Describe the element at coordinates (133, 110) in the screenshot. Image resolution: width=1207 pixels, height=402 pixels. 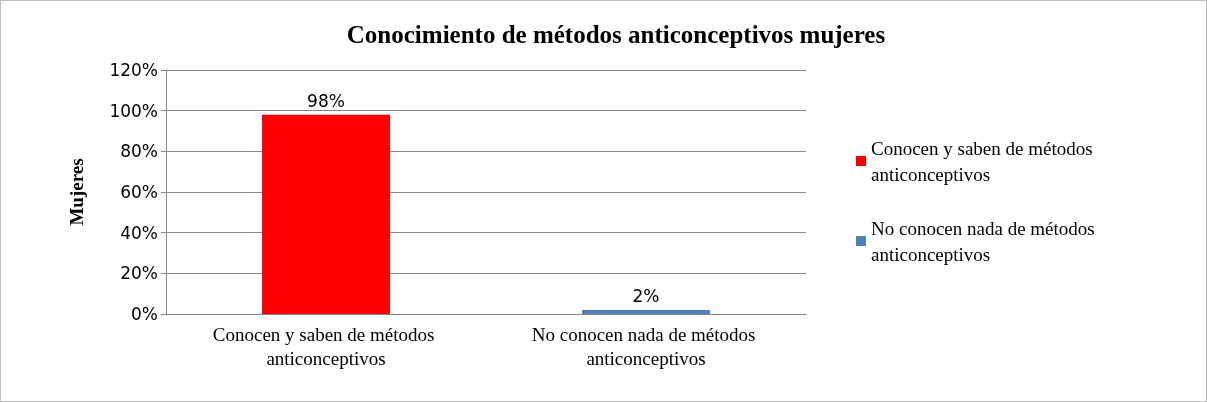
I see `y-tick-label: 100%` at that location.